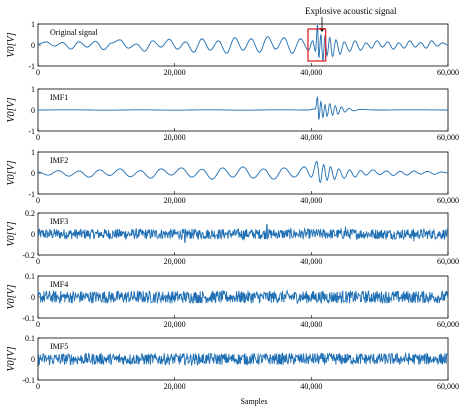 This screenshot has height=412, width=474. Describe the element at coordinates (59, 221) in the screenshot. I see `panel-label: IMF3` at that location.